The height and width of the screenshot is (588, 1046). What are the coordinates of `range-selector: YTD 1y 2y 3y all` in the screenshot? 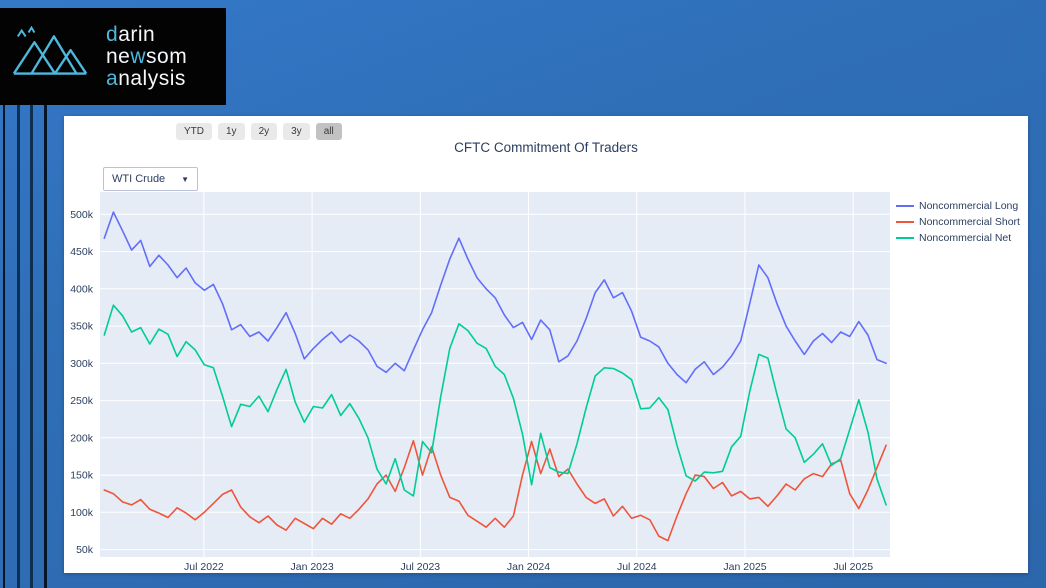 It's located at (259, 131).